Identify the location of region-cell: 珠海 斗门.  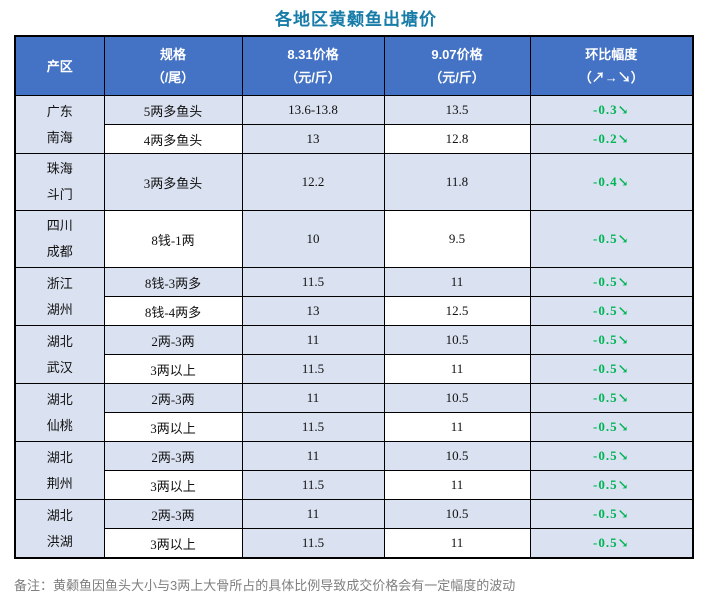
(59, 182).